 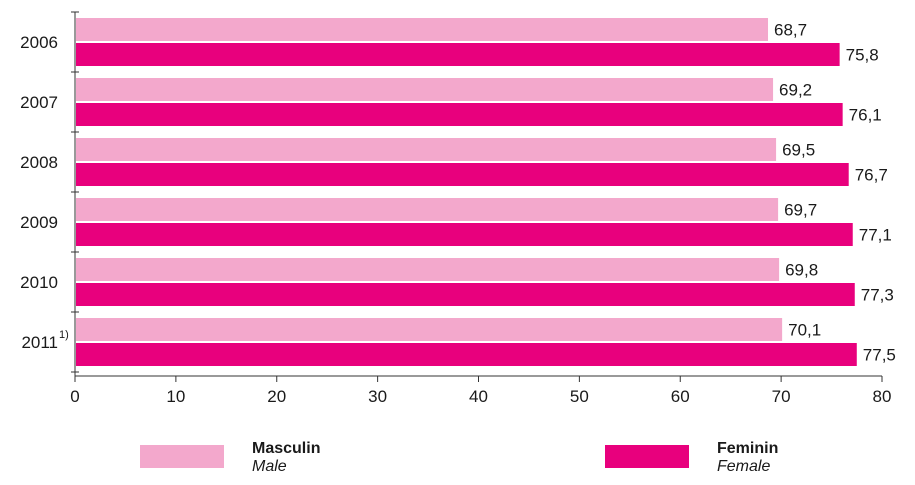 What do you see at coordinates (478, 396) in the screenshot?
I see `x-tick-label: 40` at bounding box center [478, 396].